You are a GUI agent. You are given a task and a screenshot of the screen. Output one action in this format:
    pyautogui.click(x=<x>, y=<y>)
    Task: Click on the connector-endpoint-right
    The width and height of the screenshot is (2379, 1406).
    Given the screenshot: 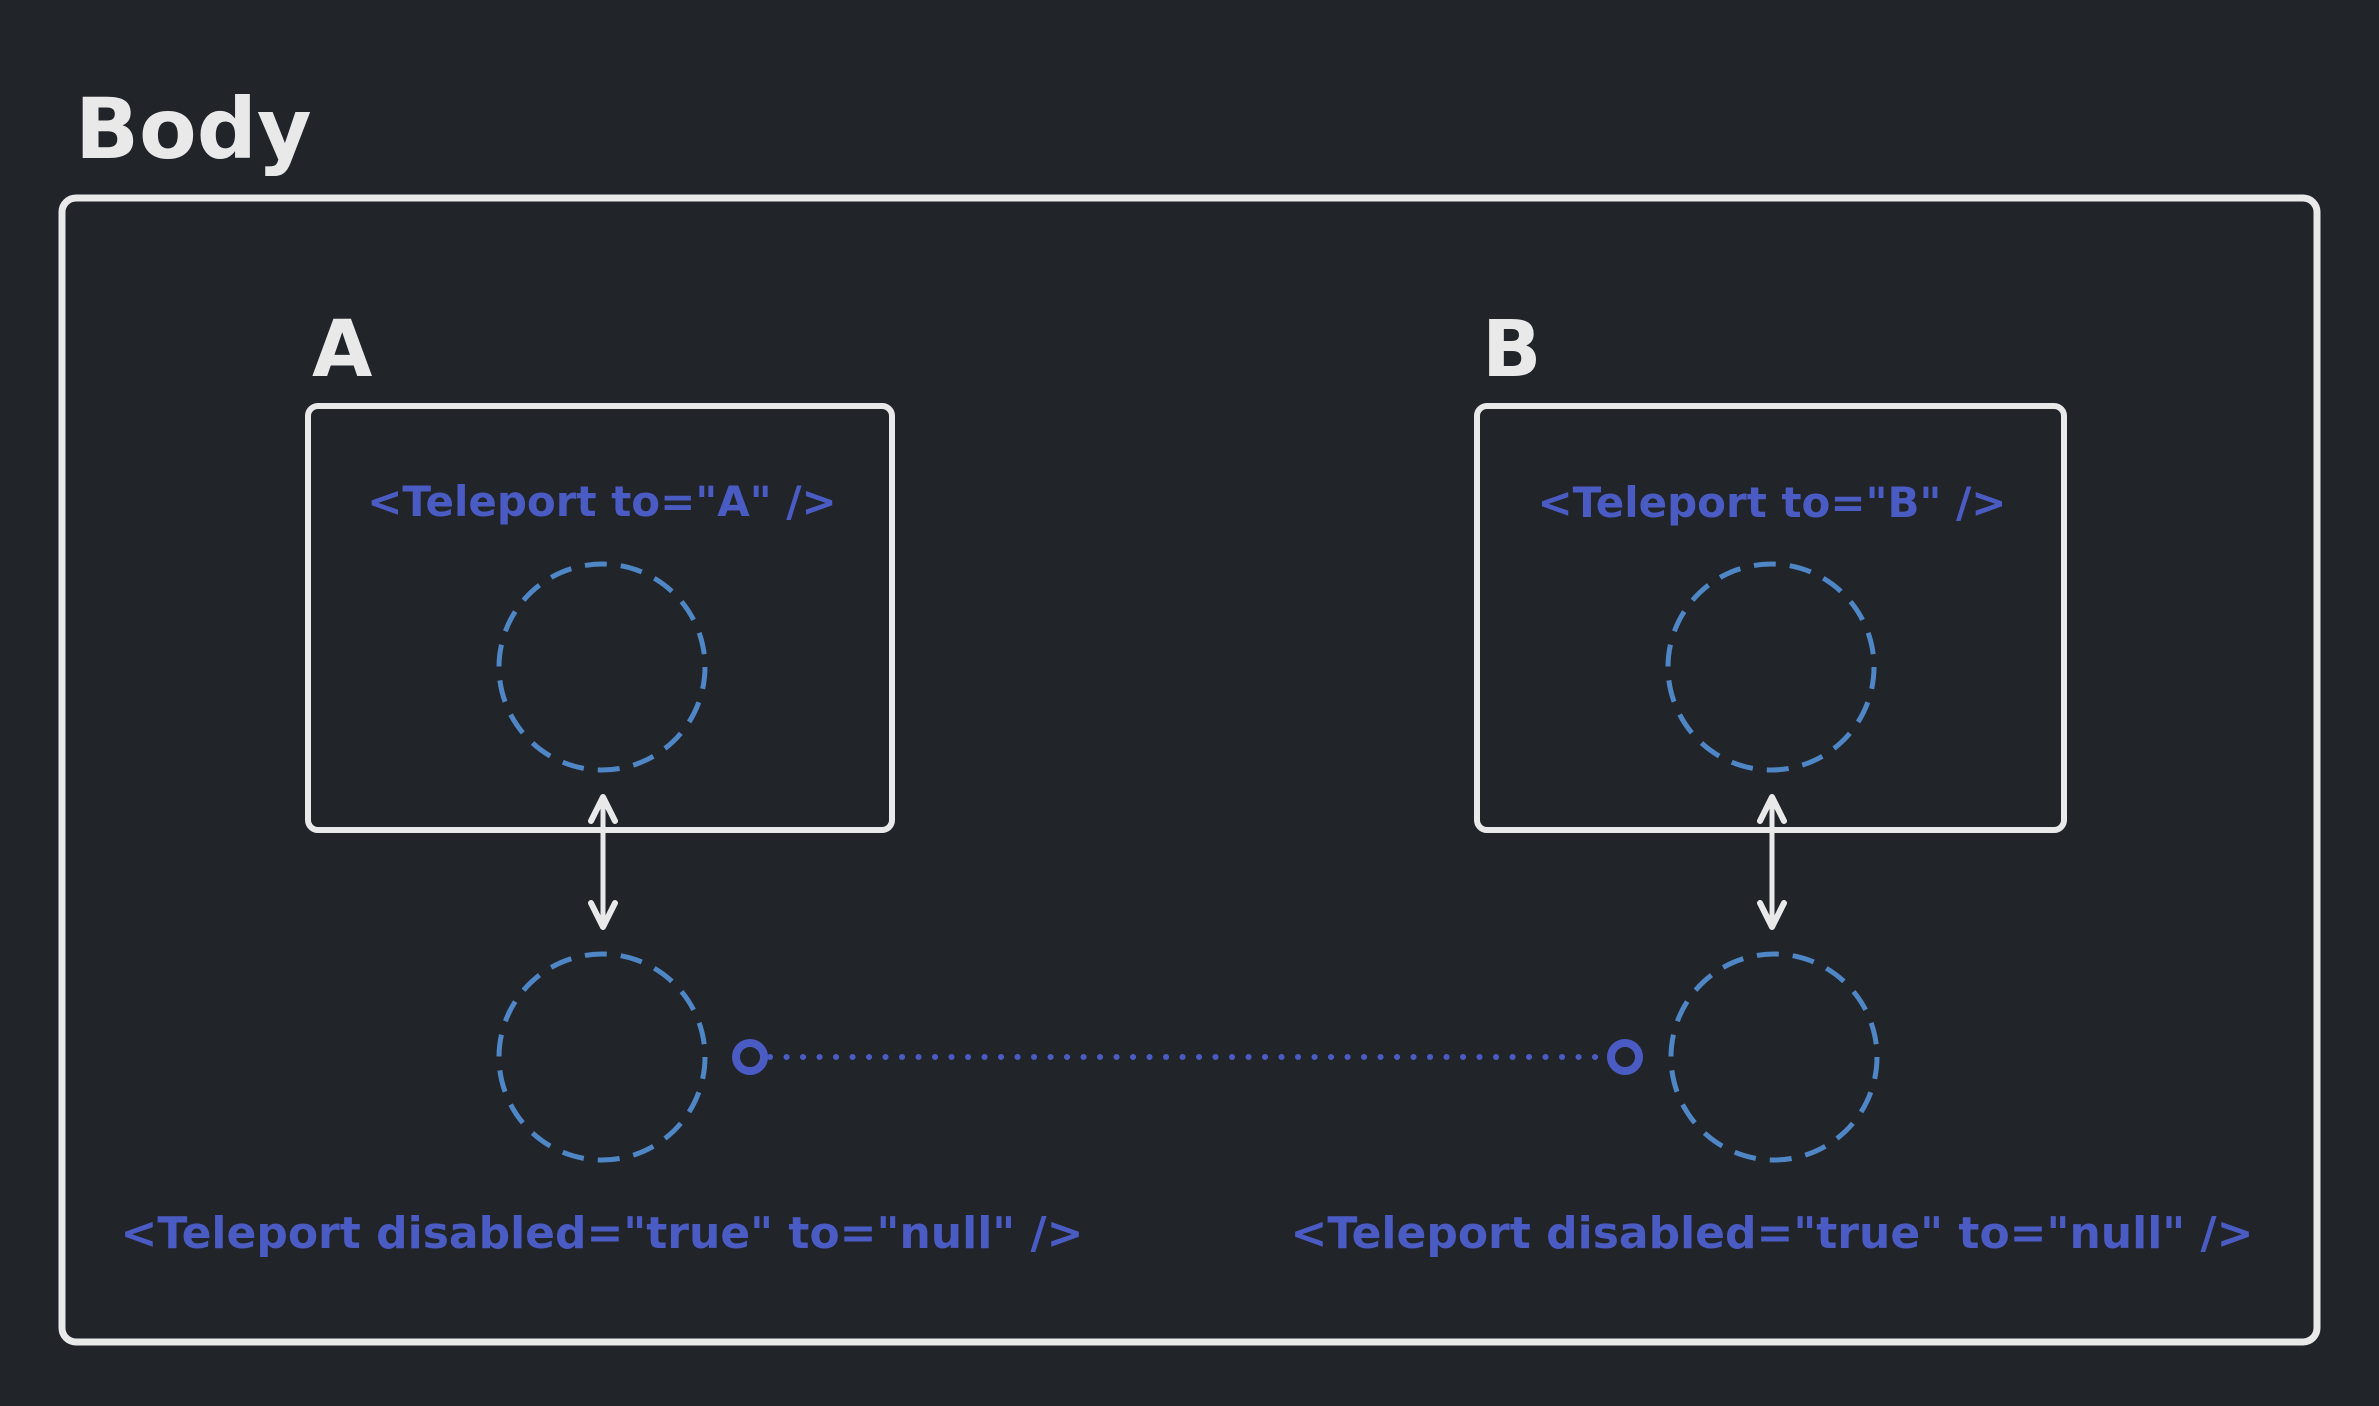 What is the action you would take?
    pyautogui.click(x=1625, y=1057)
    